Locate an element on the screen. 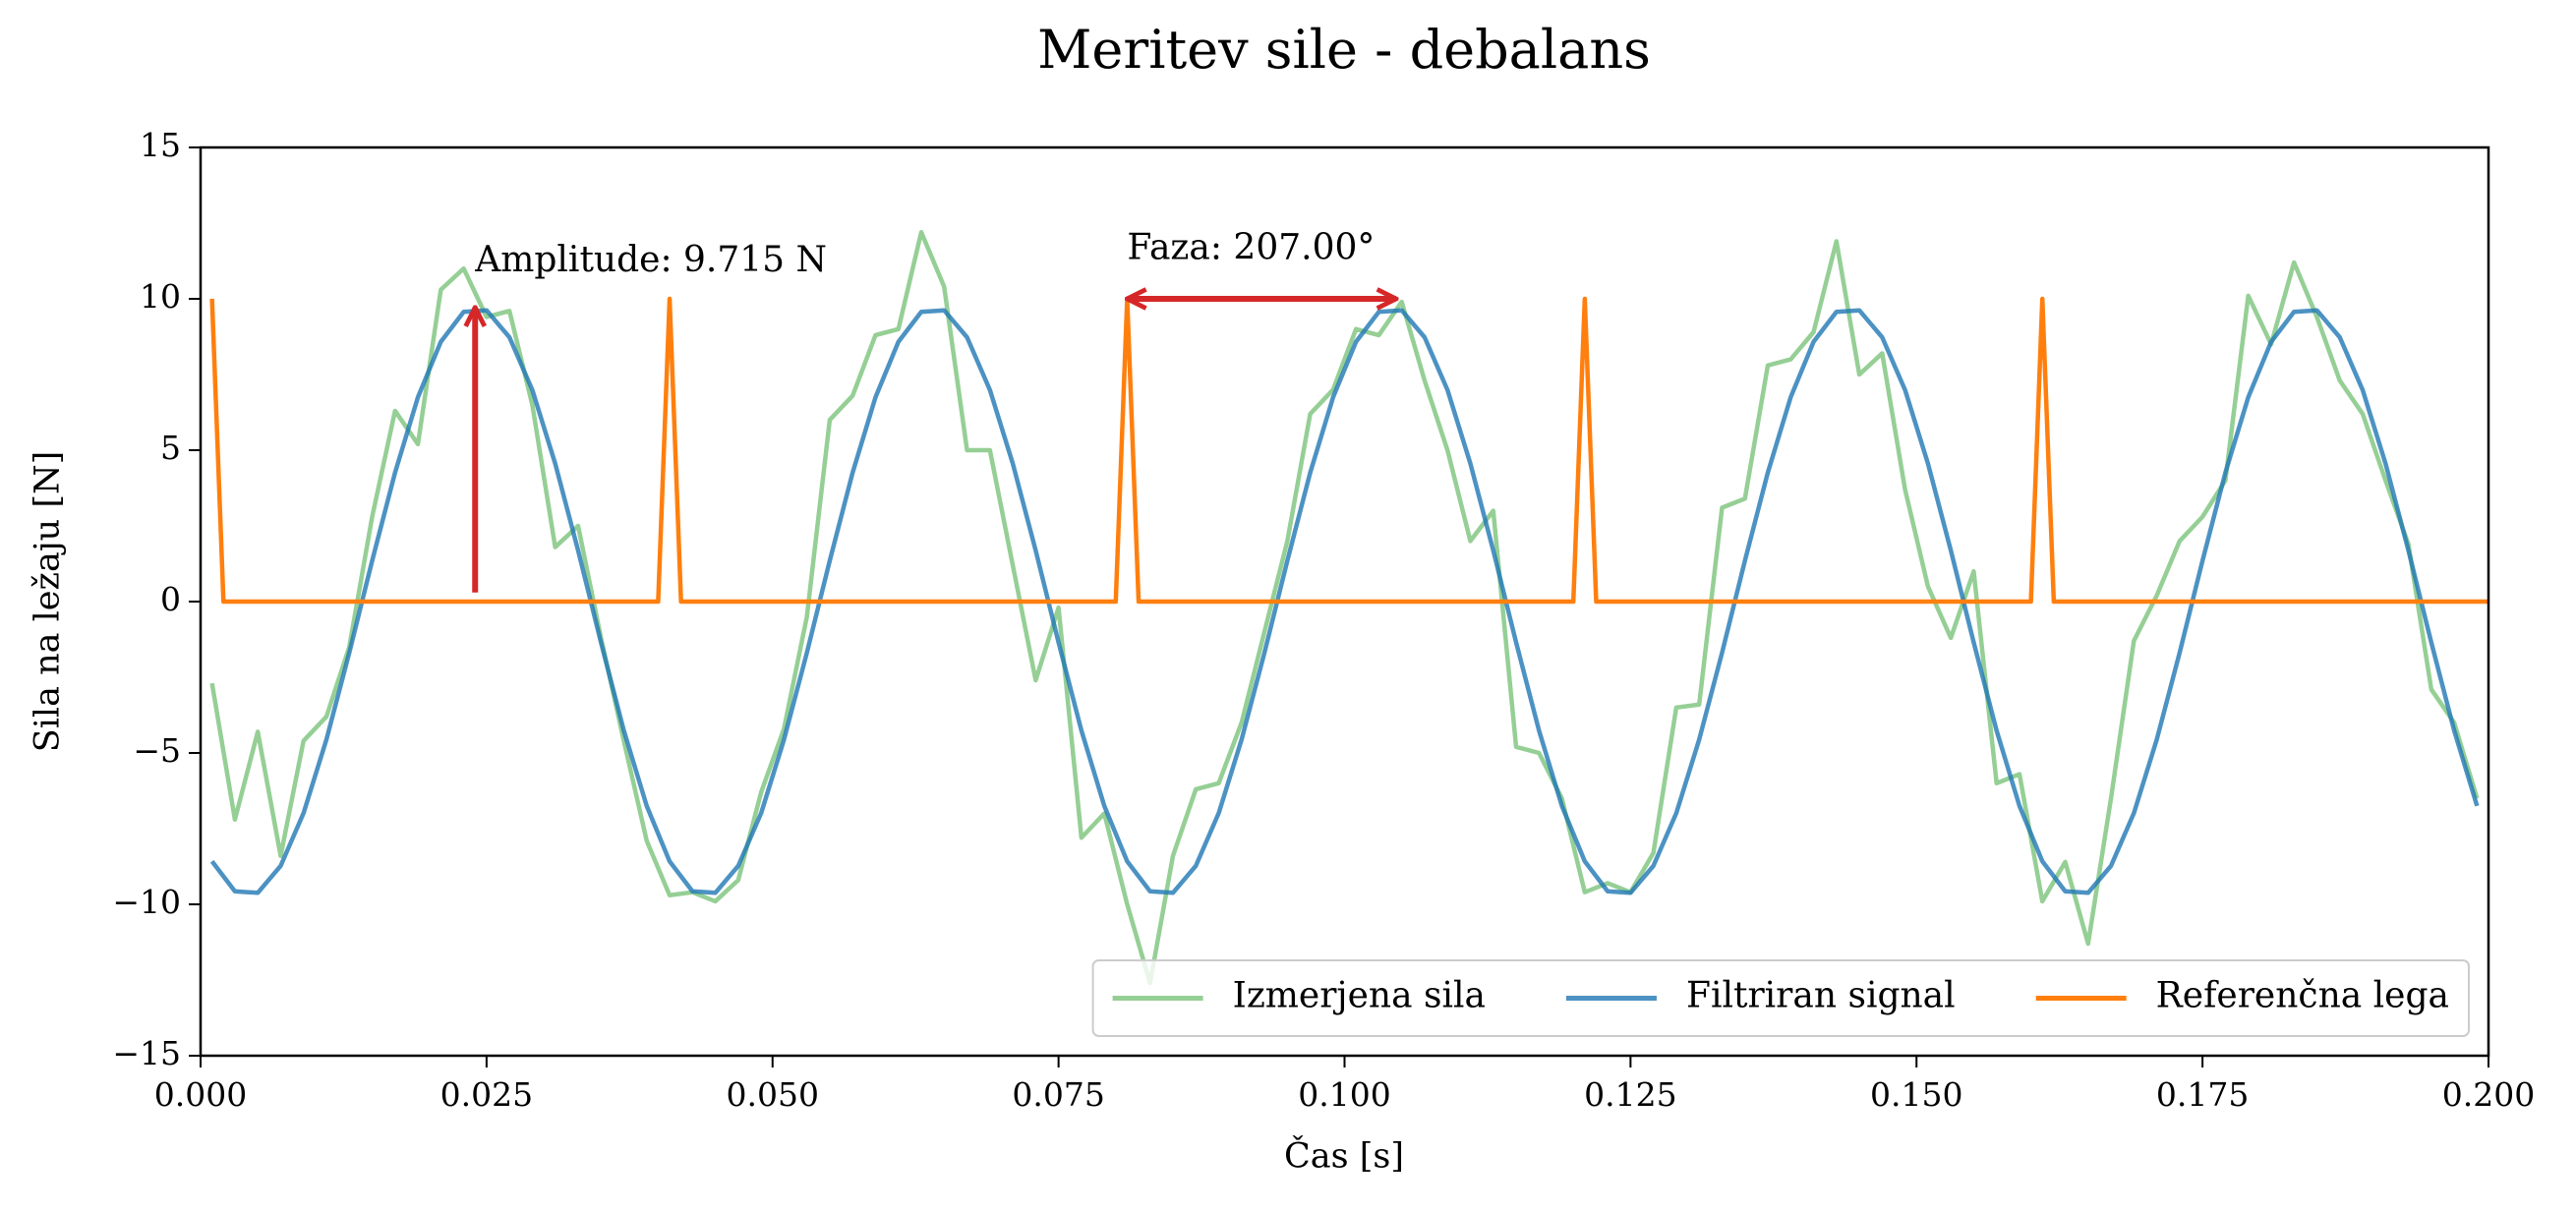 This screenshot has width=2576, height=1212. x-tick-label: 0.050 is located at coordinates (773, 1094).